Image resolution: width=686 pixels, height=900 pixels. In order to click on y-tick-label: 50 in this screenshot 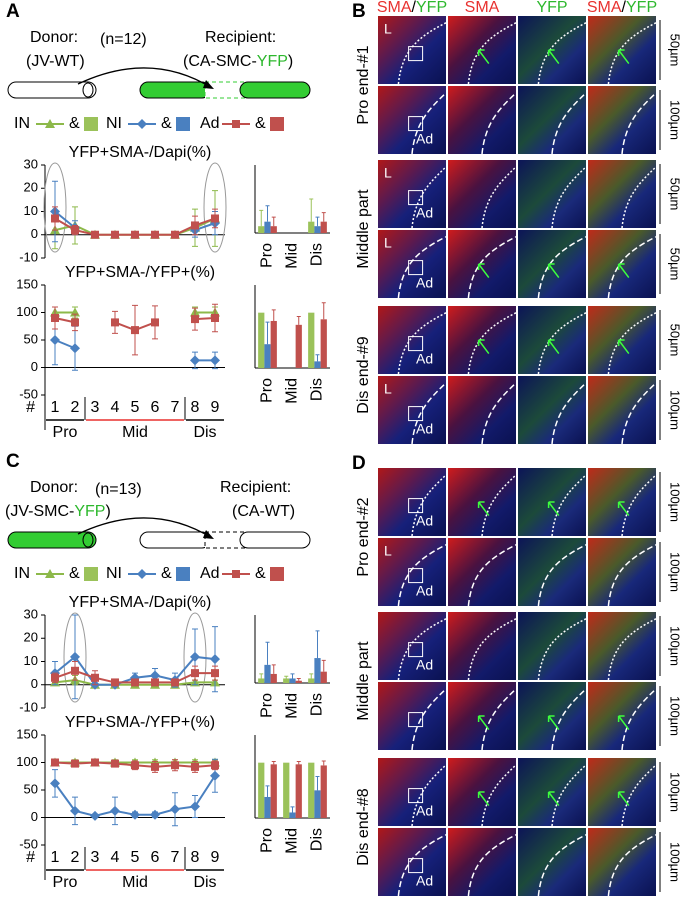, I will do `click(31, 338)`.